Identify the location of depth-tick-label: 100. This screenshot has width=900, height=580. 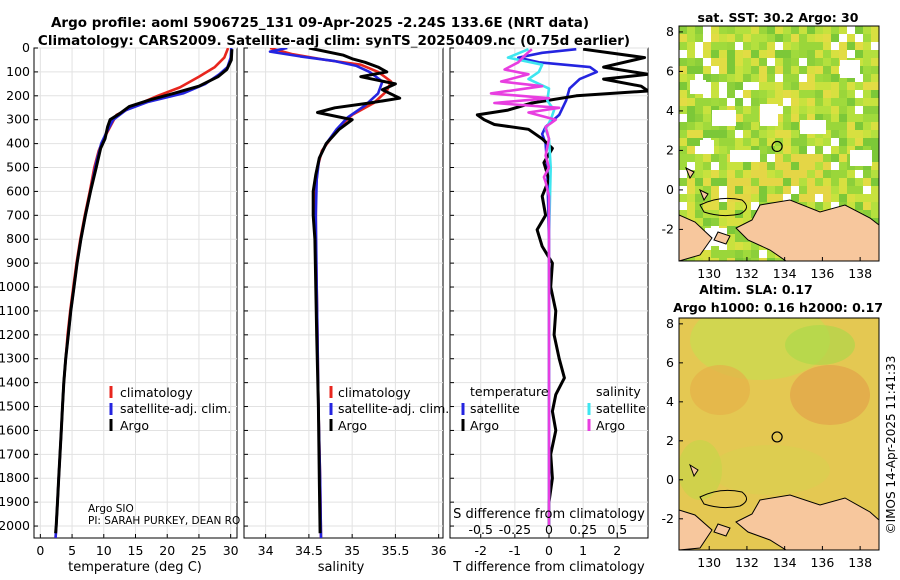
(18, 71).